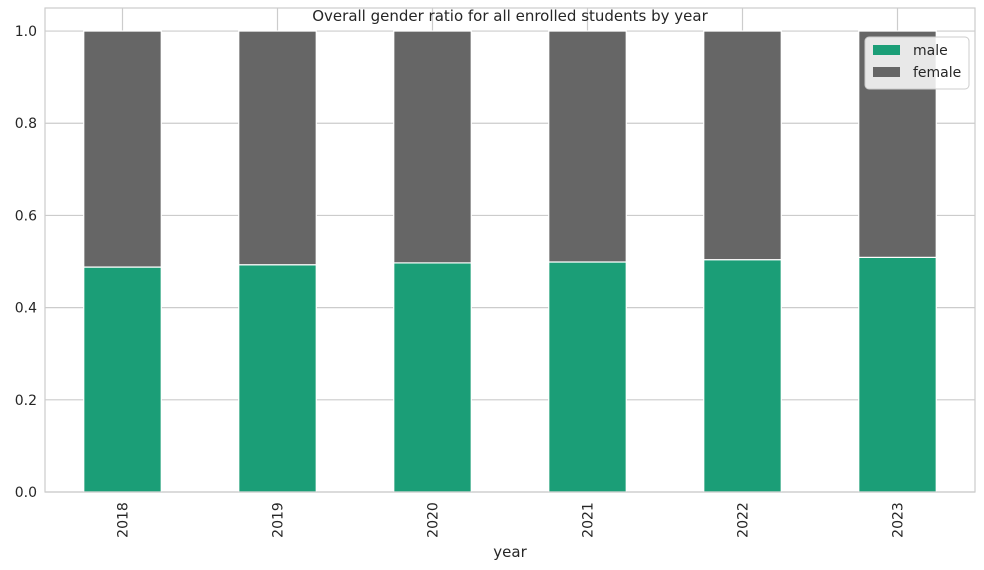 This screenshot has width=984, height=570. Describe the element at coordinates (432, 147) in the screenshot. I see `bar-female-2020` at that location.